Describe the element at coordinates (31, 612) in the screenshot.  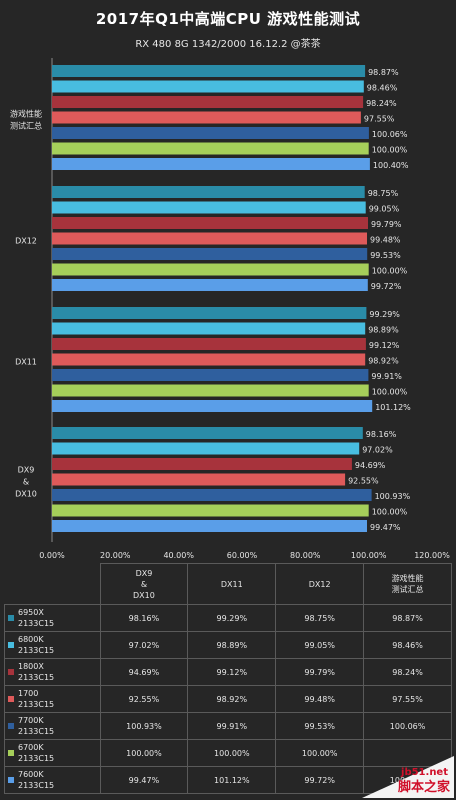
I see `legend-cpu: 6950X` at that location.